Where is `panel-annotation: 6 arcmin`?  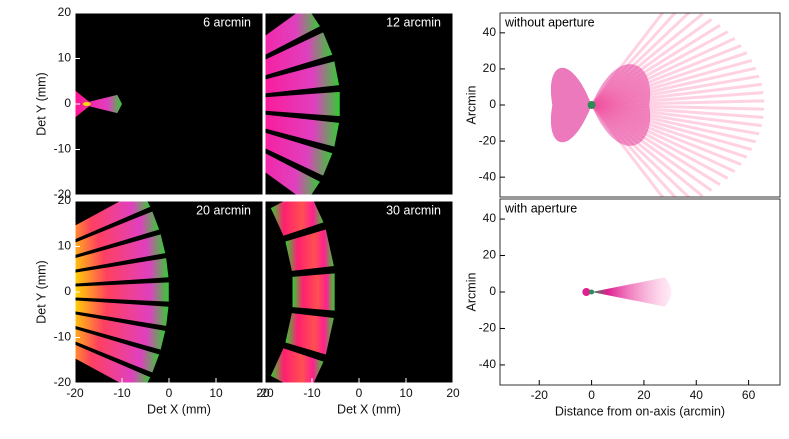
panel-annotation: 6 arcmin is located at coordinates (227, 22).